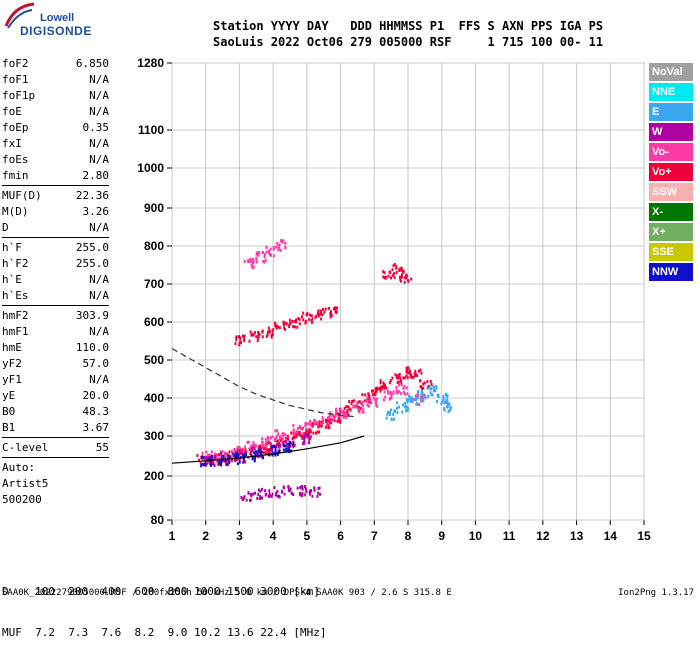  I want to click on param-label: foF2, so click(15, 63).